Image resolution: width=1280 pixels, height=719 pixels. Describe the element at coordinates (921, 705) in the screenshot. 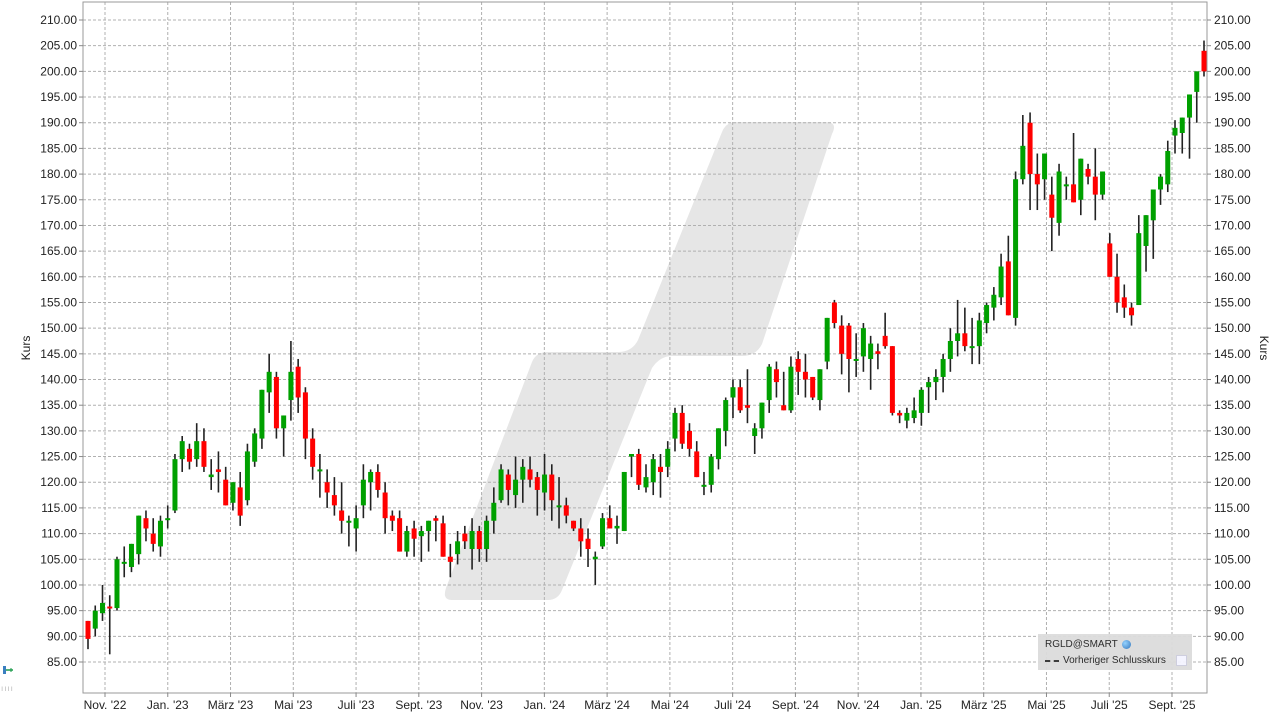

I see `x-tick-label: Jan. '25` at that location.